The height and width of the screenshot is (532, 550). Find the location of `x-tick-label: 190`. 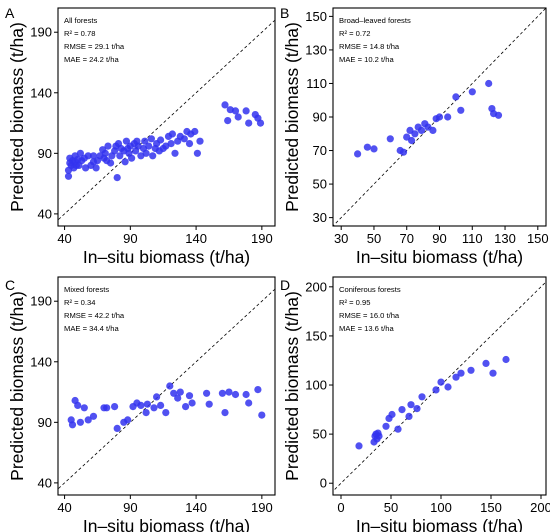

x-tick-label: 190 is located at coordinates (262, 507).